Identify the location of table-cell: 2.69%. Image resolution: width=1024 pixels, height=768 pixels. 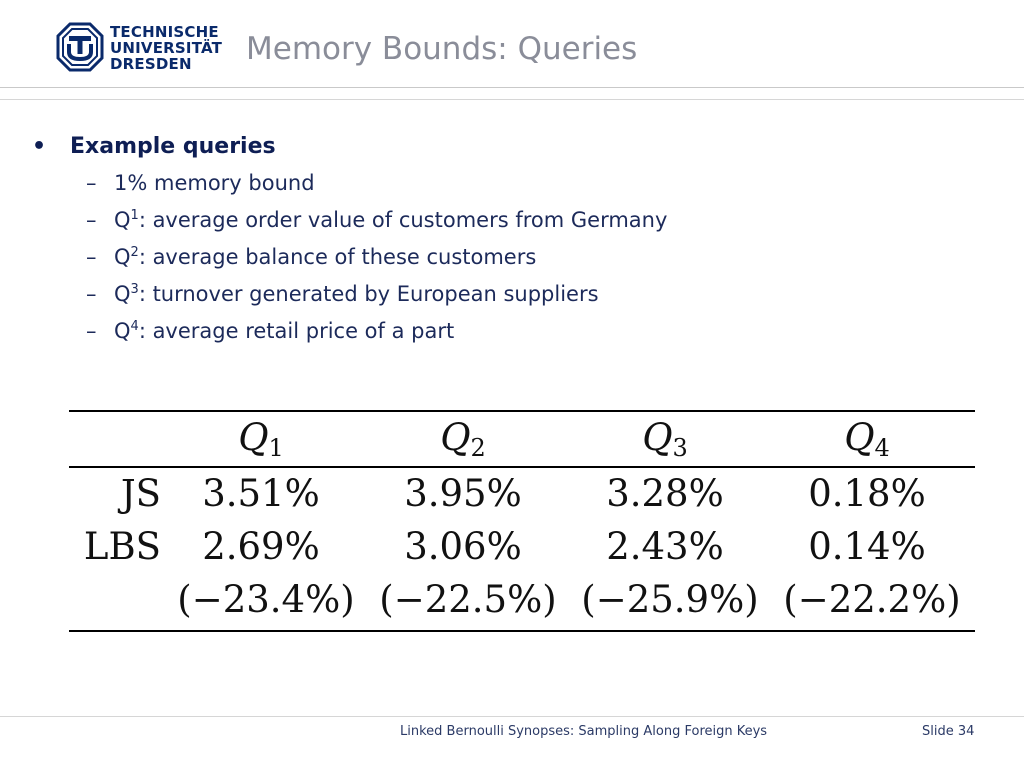
(261, 546).